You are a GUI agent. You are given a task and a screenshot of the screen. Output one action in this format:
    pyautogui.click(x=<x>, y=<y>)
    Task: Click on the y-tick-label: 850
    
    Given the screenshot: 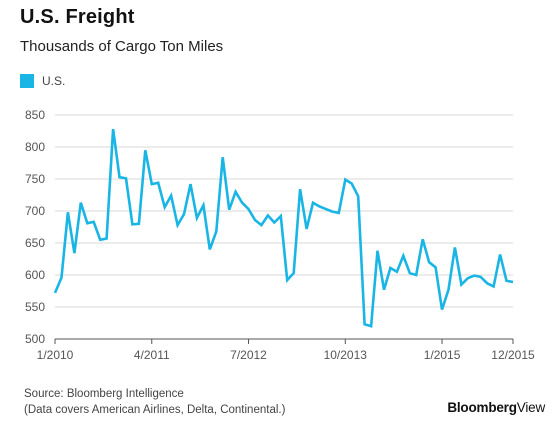 What is the action you would take?
    pyautogui.click(x=35, y=115)
    